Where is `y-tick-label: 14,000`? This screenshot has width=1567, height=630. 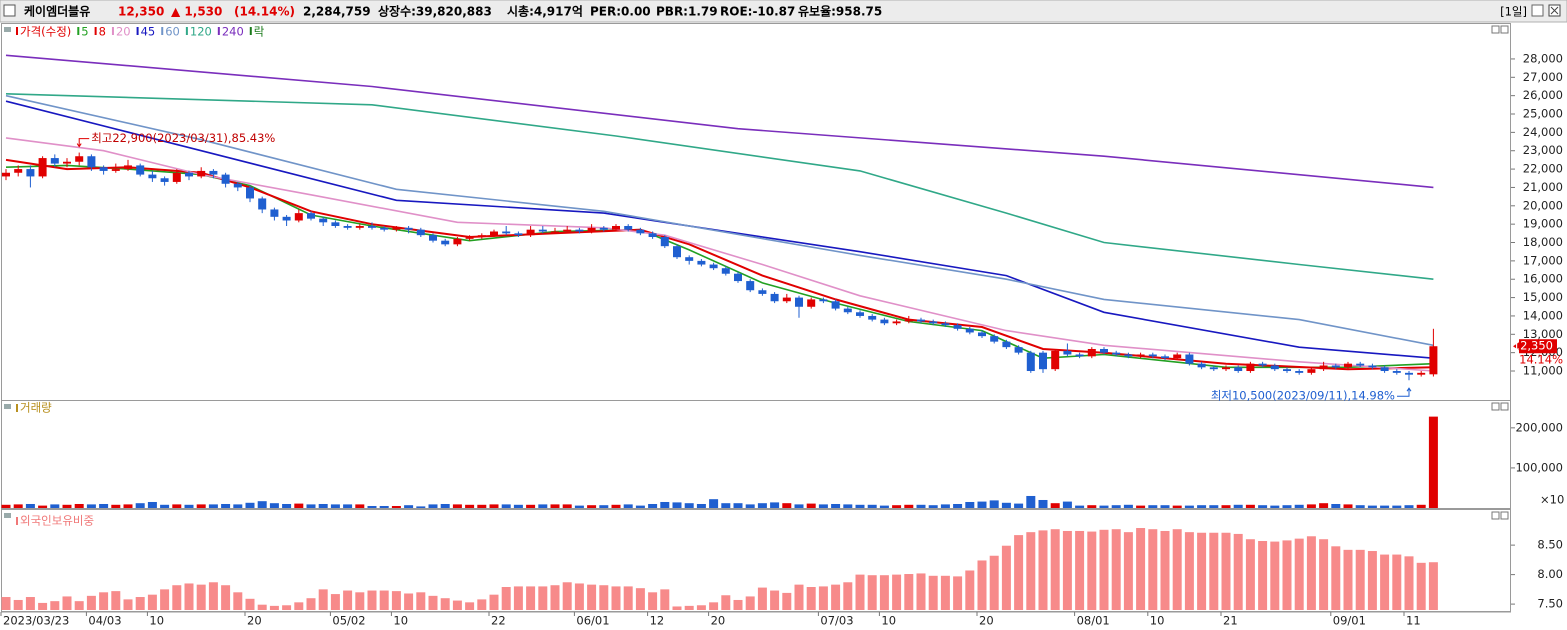 y-tick-label: 14,000 is located at coordinates (1543, 315).